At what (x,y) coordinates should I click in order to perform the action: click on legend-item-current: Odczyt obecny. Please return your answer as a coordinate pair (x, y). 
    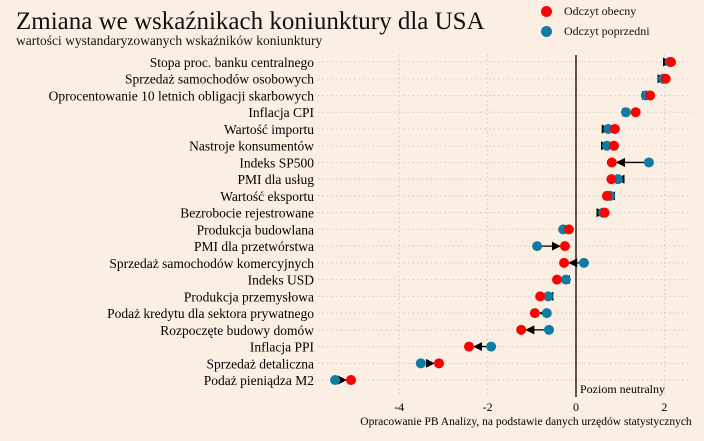
    Looking at the image, I should click on (588, 11).